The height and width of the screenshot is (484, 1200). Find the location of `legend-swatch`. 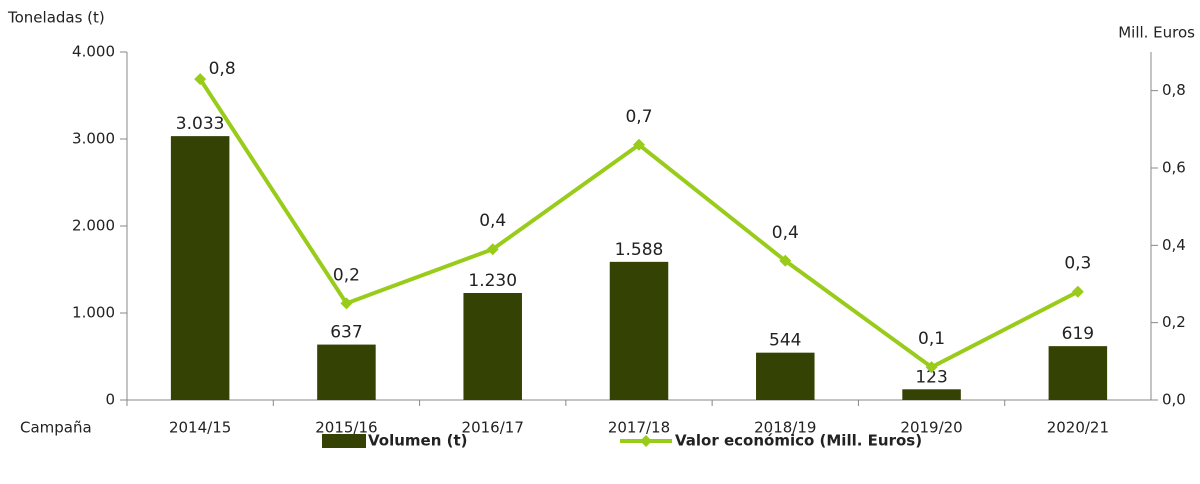

legend-swatch is located at coordinates (344, 441).